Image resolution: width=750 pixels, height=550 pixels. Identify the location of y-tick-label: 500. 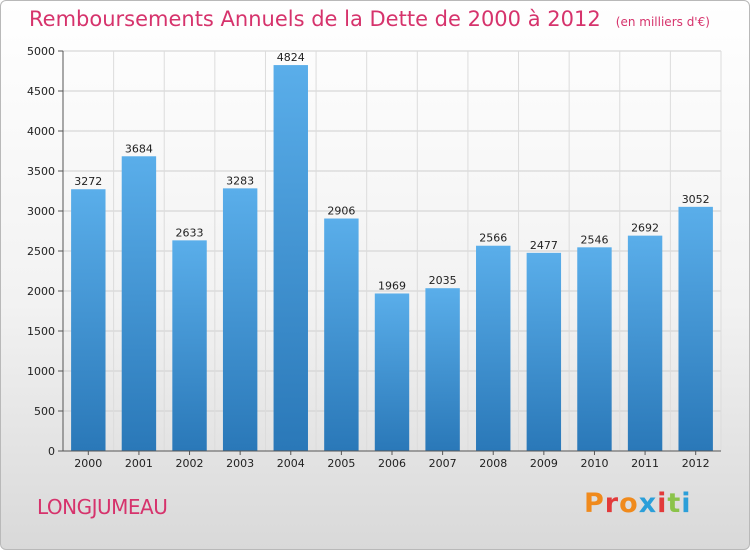
(44, 411).